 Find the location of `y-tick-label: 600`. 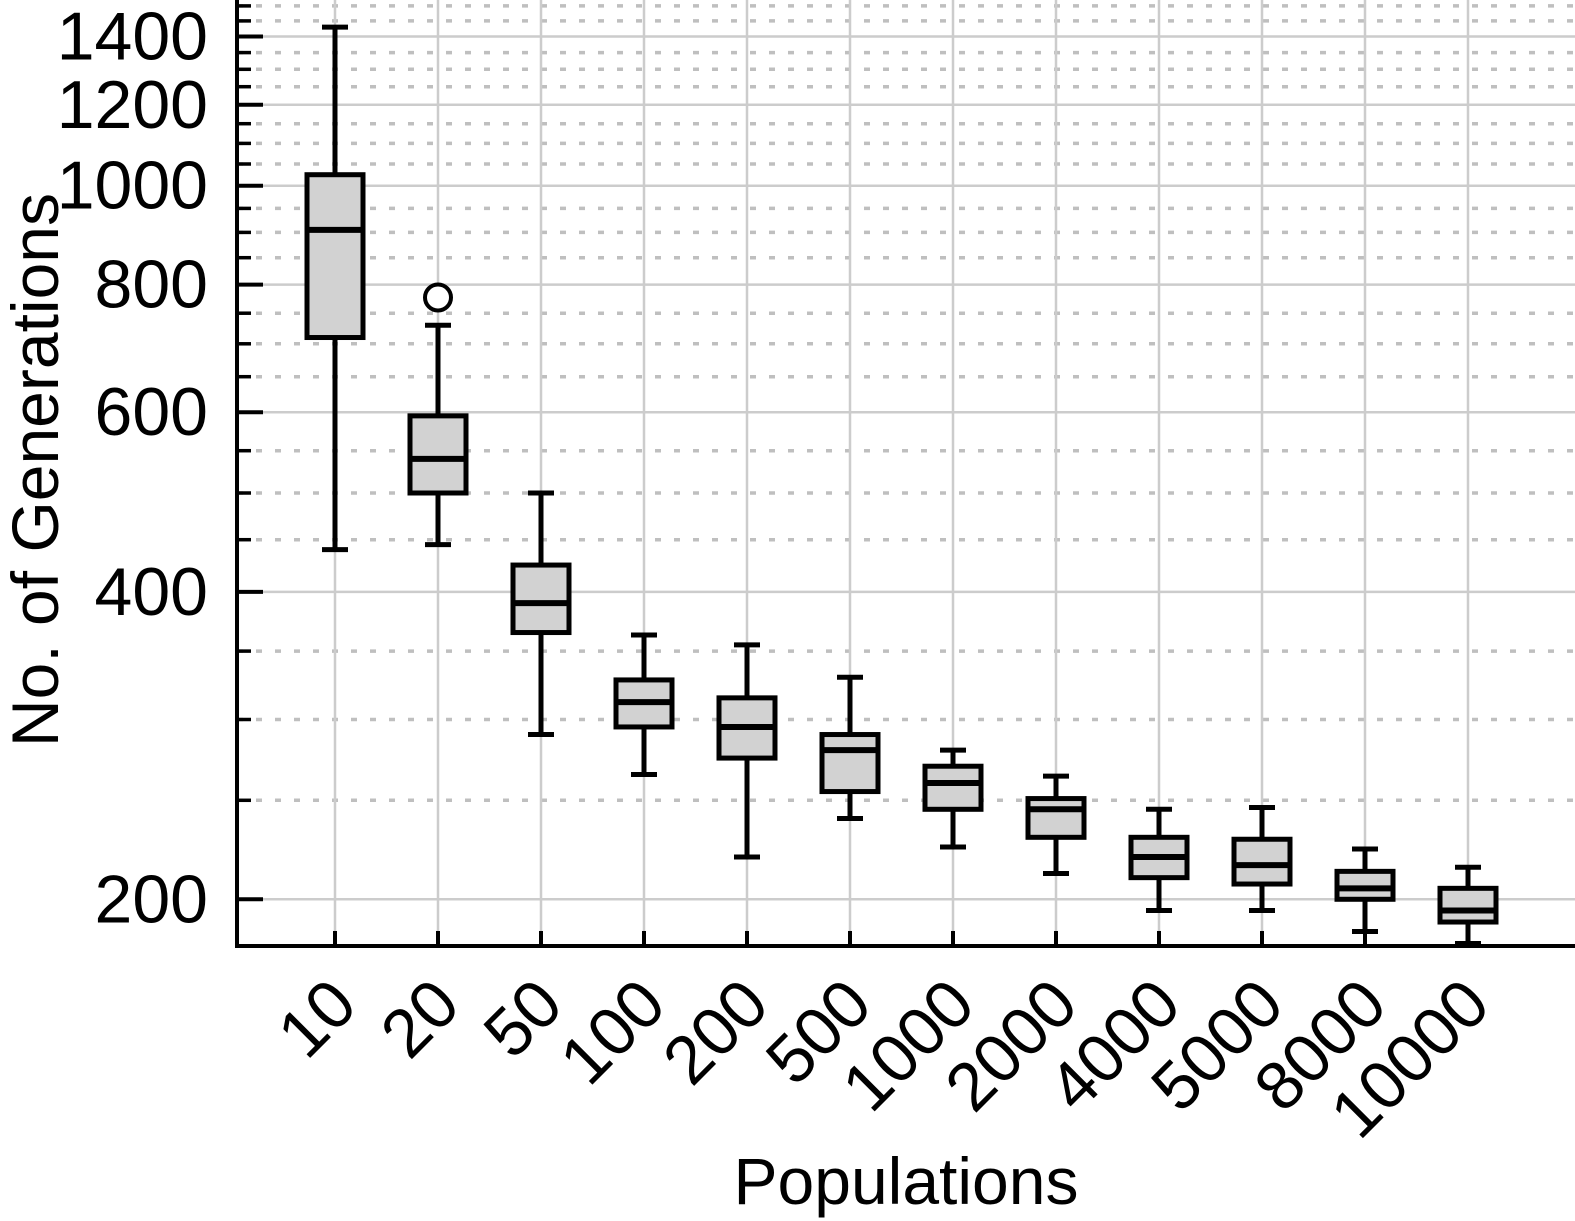

y-tick-label: 600 is located at coordinates (151, 412).